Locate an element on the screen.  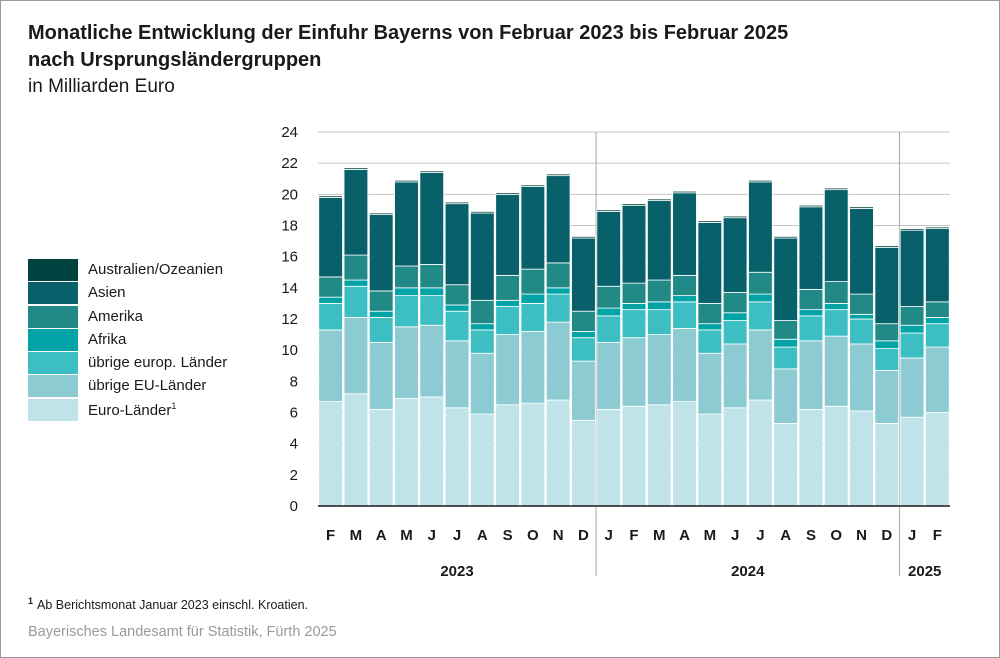
y-tick-label: 12 is located at coordinates (289, 319).